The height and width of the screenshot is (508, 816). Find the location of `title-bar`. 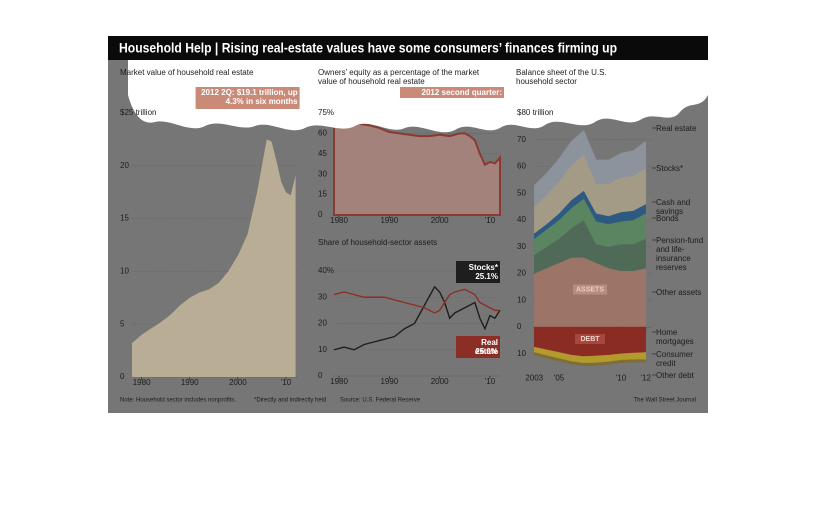

title-bar is located at coordinates (408, 48).